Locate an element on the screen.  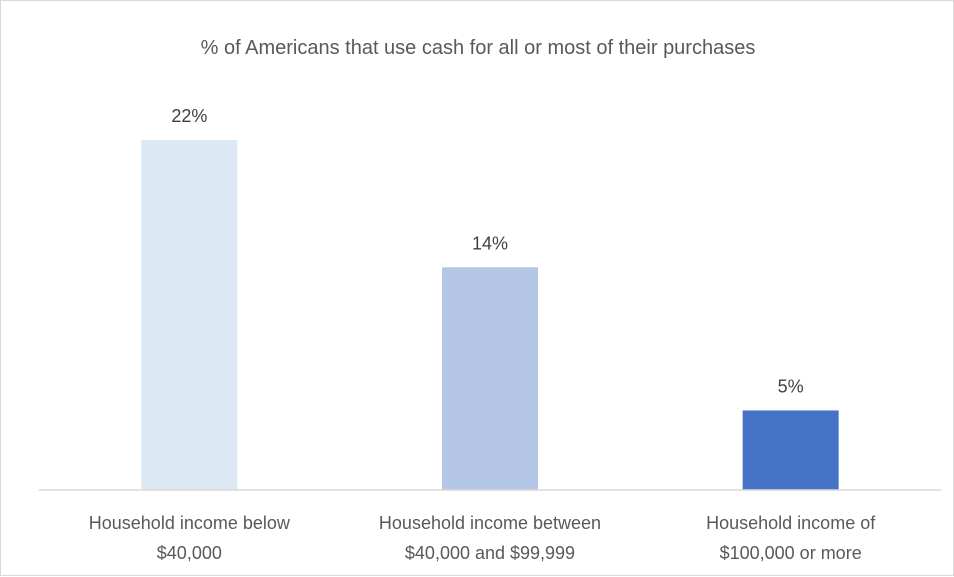
data-label-1: 22% is located at coordinates (189, 116).